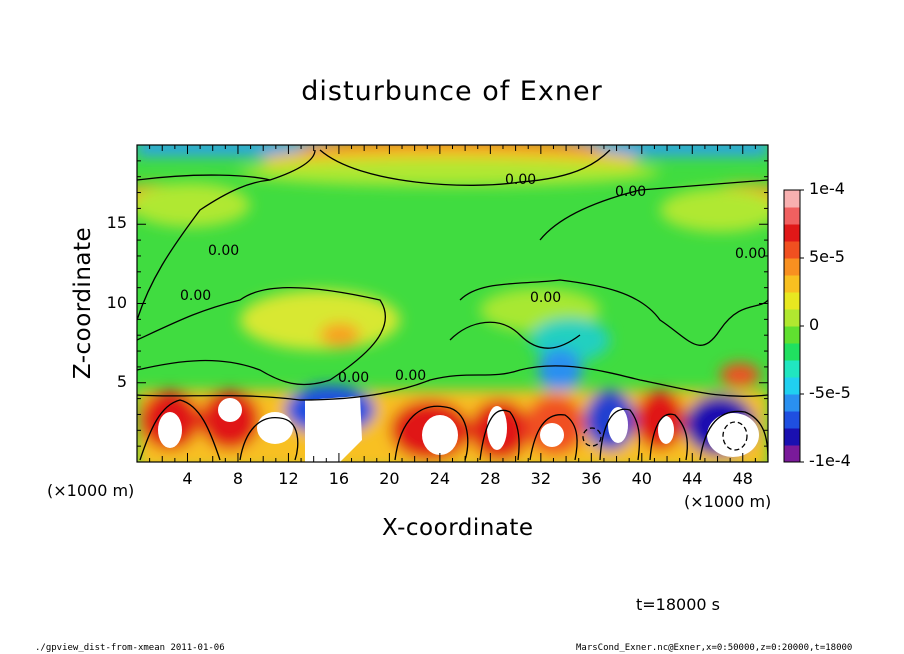 This screenshot has width=904, height=654. I want to click on time-label: t=18000 s, so click(678, 604).